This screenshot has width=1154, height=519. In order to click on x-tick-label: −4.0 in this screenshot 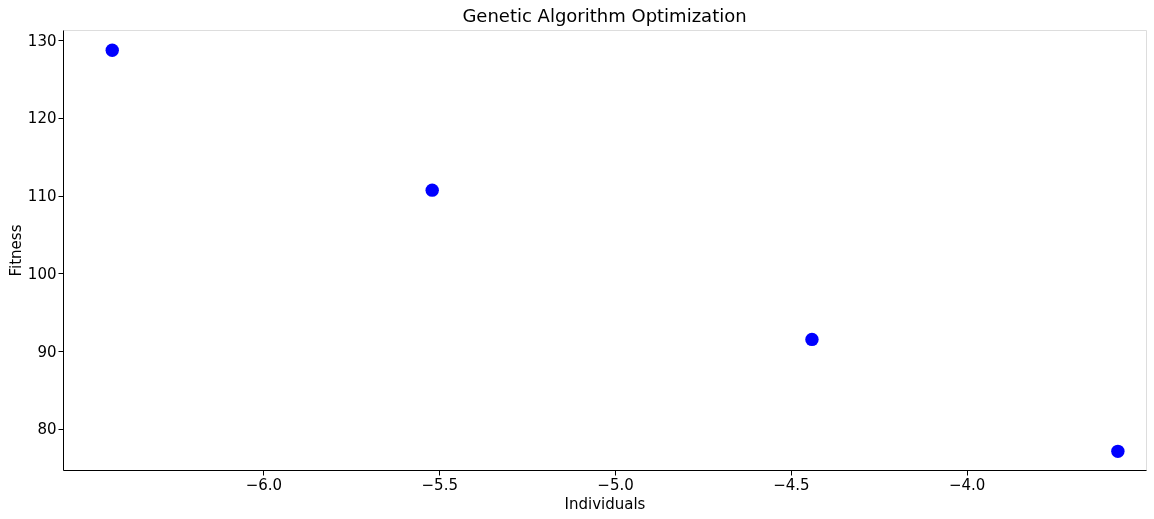, I will do `click(967, 484)`.